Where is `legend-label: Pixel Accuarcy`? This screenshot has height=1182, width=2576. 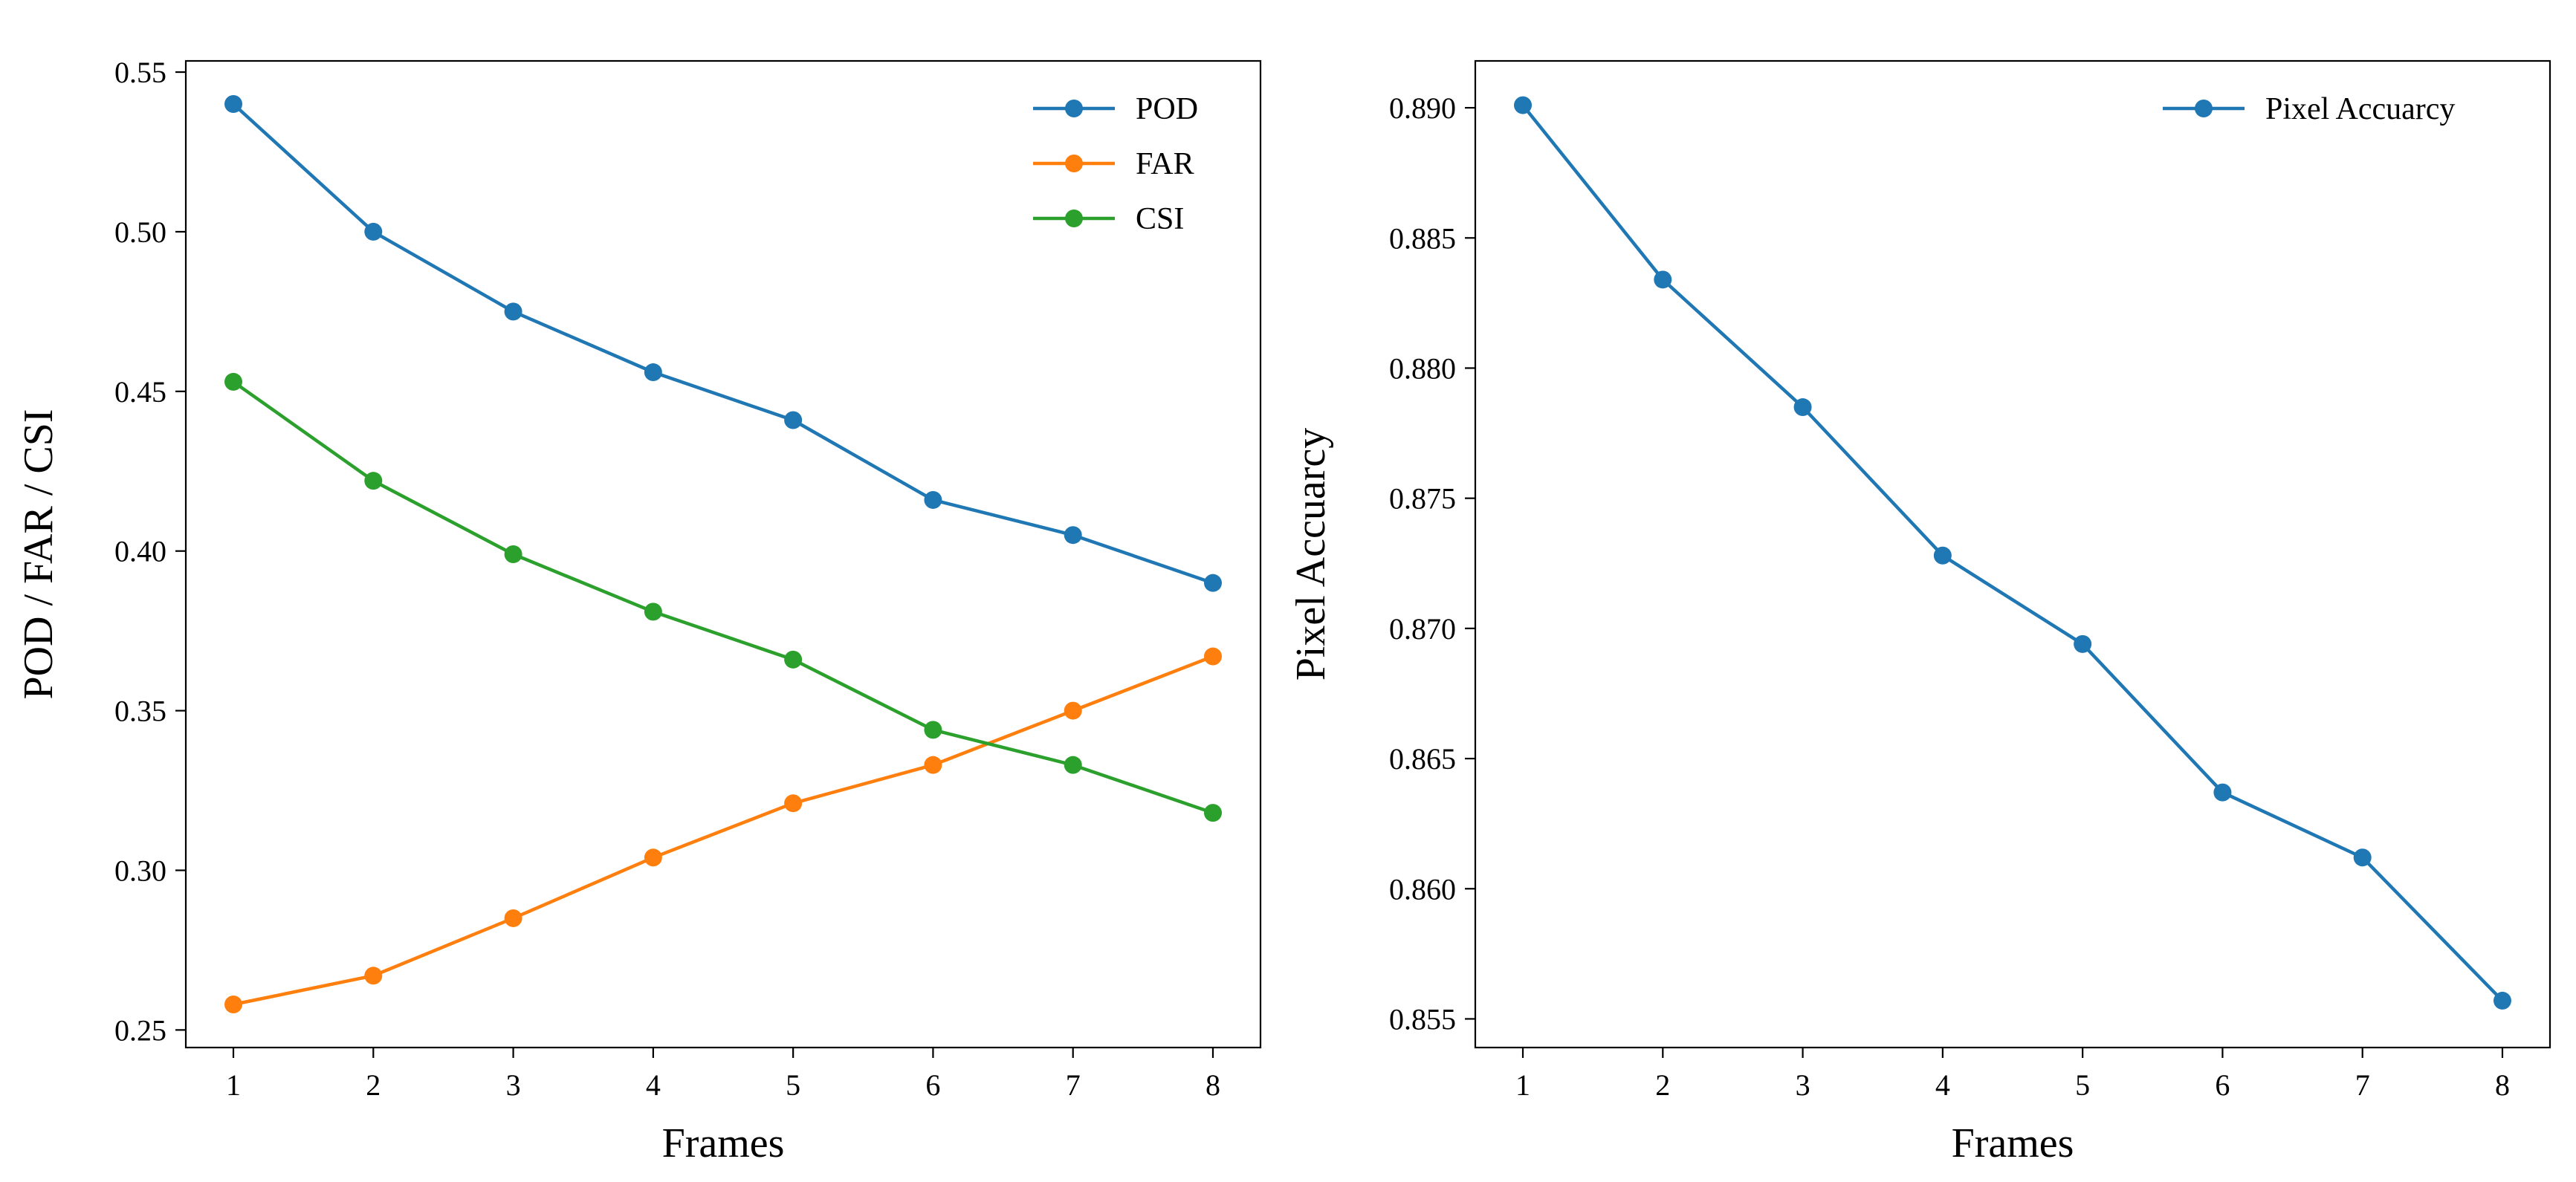
legend-label: Pixel Accuarcy is located at coordinates (2360, 109).